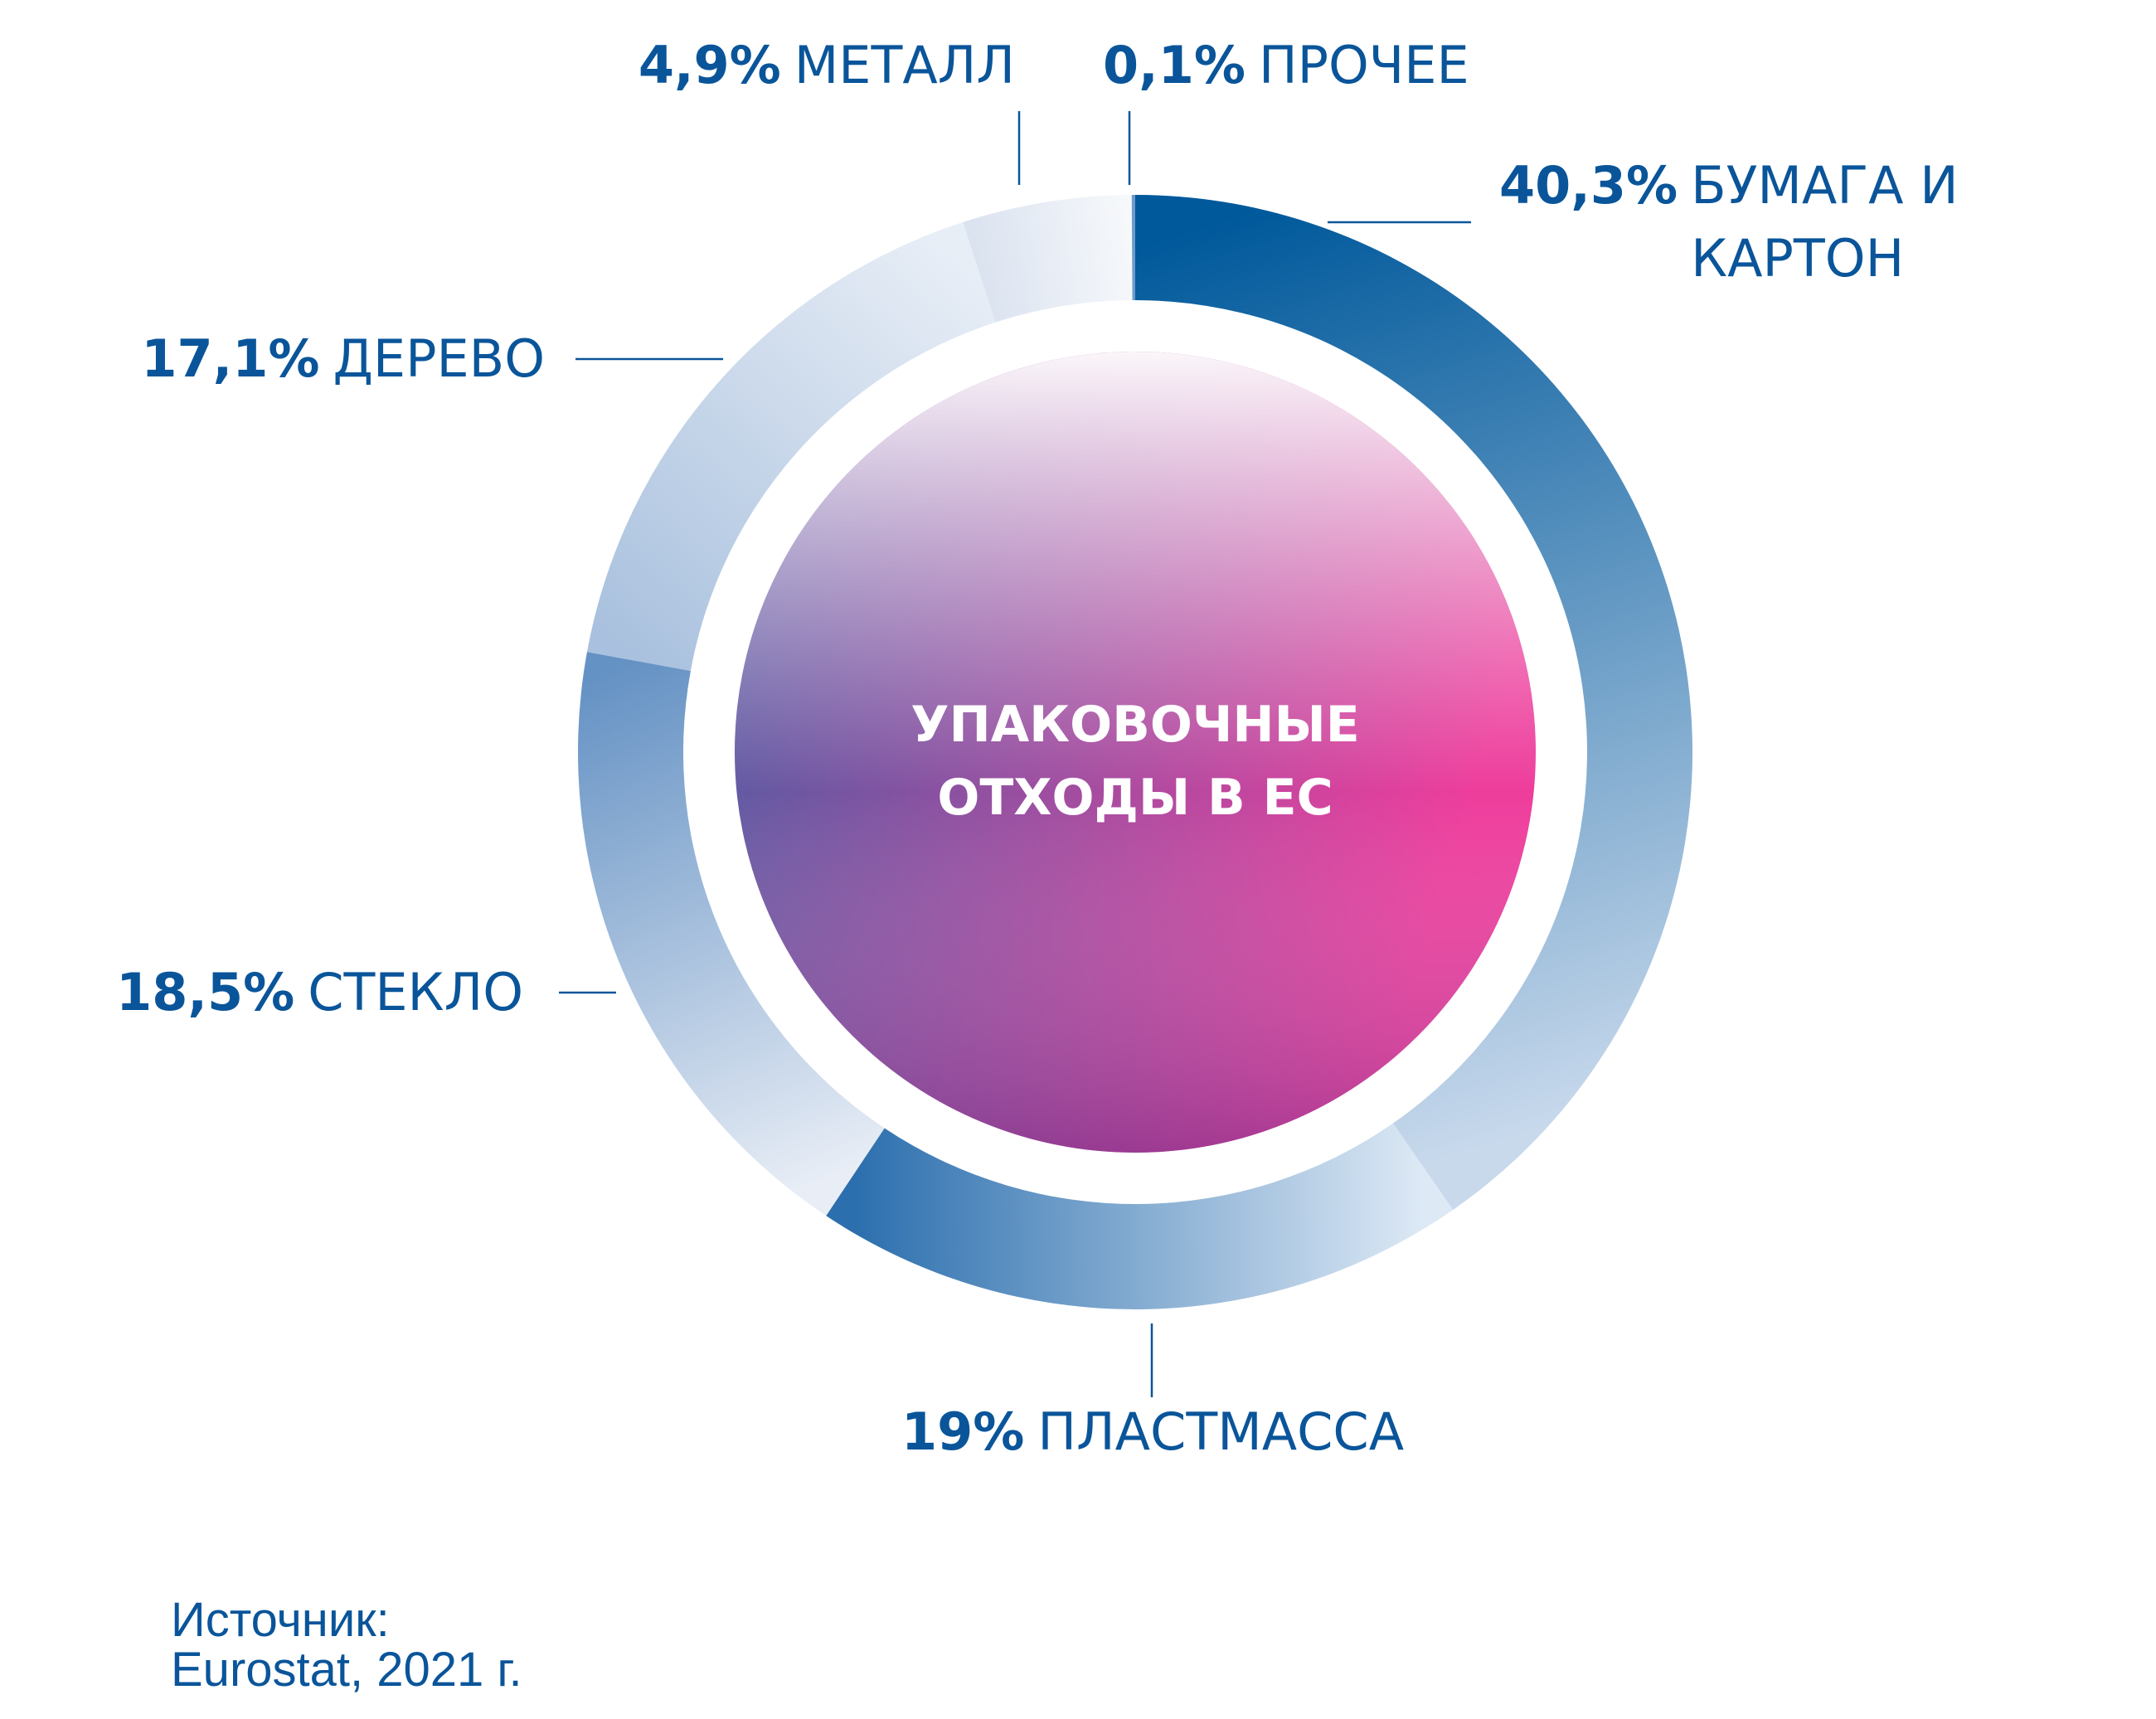  Describe the element at coordinates (280, 1620) in the screenshot. I see `source-label: Источник:` at that location.